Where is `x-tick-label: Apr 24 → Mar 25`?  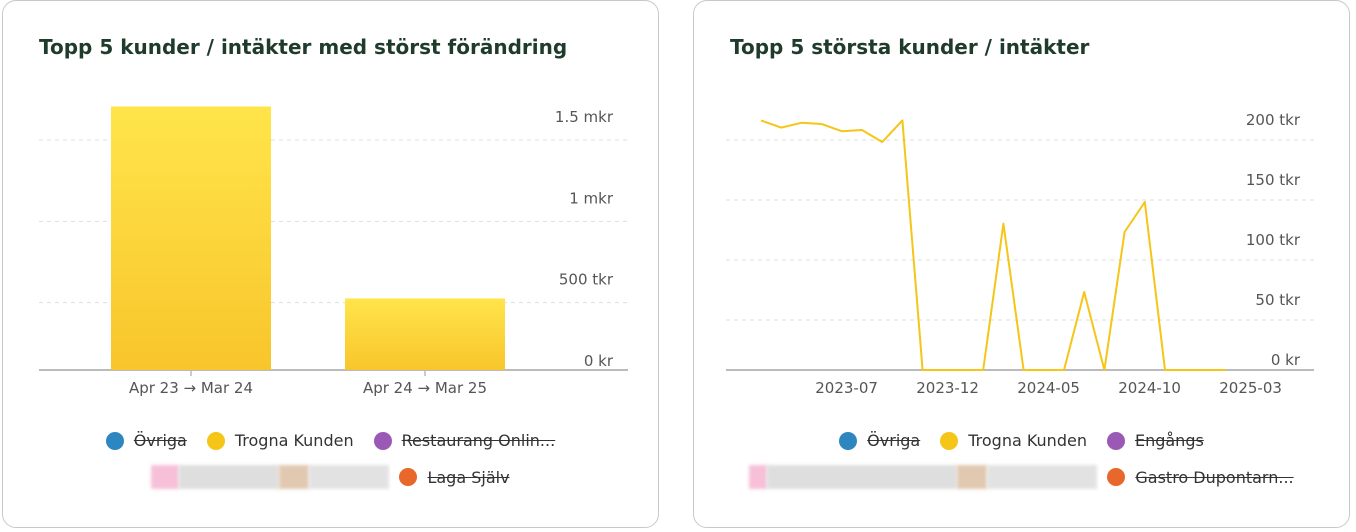 x-tick-label: Apr 24 → Mar 25 is located at coordinates (425, 388).